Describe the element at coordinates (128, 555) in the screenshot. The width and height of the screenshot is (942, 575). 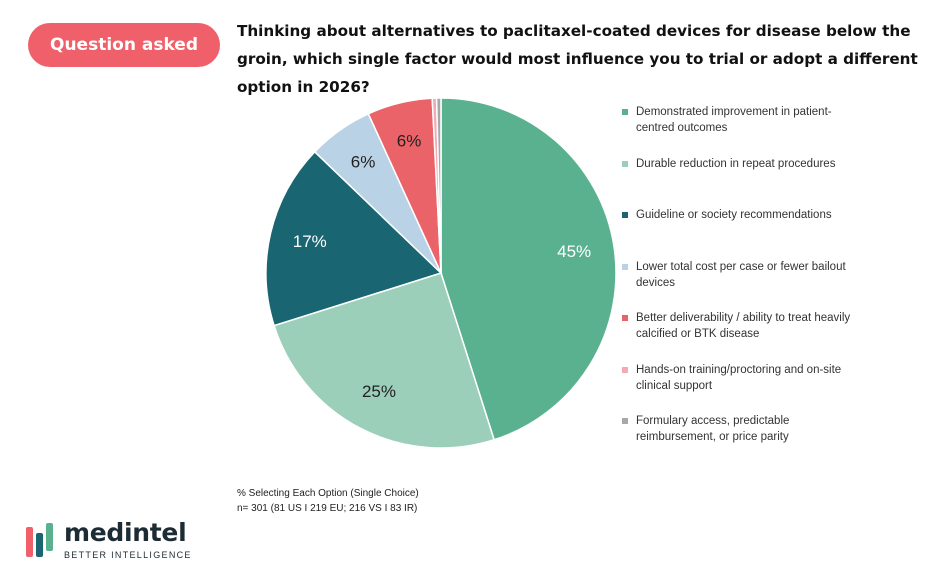
I see `brand-tagline: BETTER INTELLIGENCE` at that location.